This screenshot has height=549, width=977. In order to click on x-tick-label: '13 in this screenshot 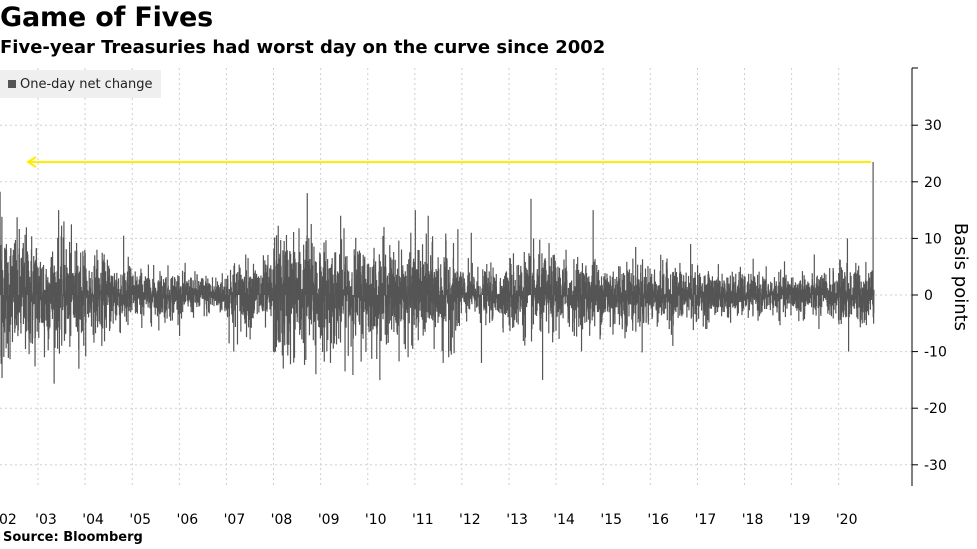, I will do `click(517, 520)`.